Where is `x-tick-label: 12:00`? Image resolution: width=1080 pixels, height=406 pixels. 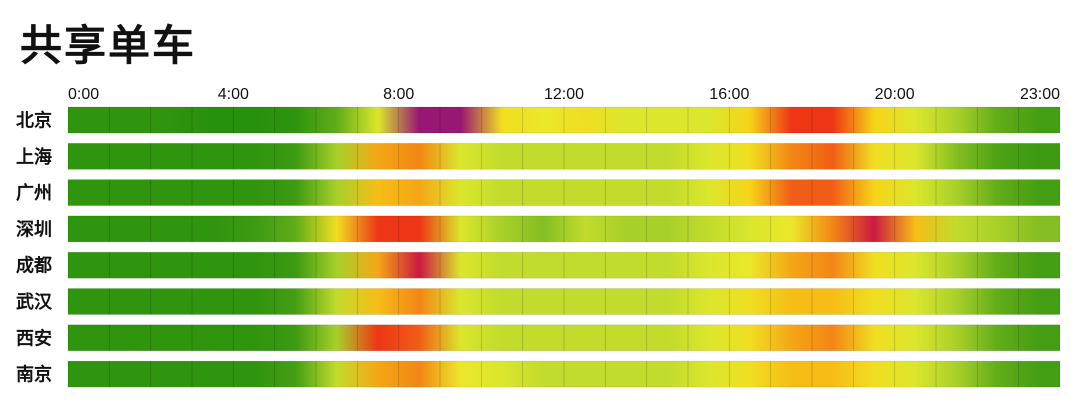 x-tick-label: 12:00 is located at coordinates (564, 94).